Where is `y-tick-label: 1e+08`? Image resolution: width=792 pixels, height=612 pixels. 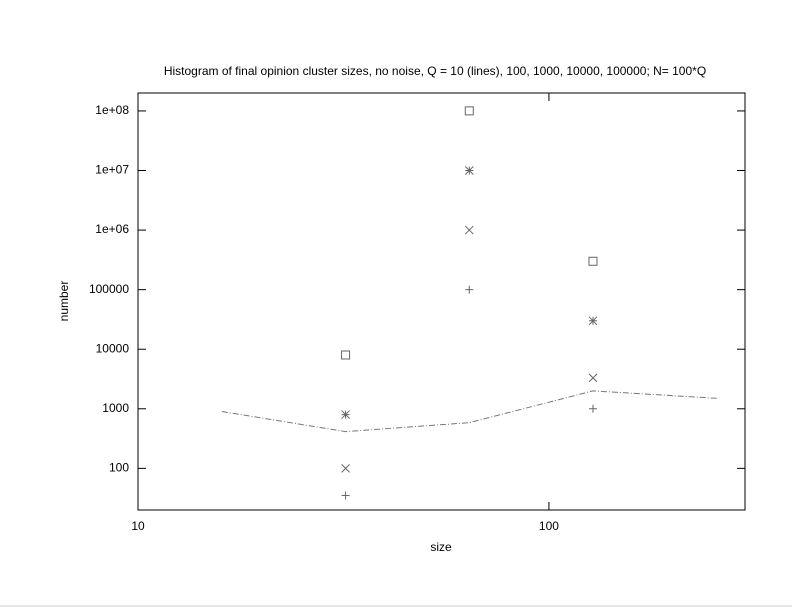 y-tick-label: 1e+08 is located at coordinates (112, 110).